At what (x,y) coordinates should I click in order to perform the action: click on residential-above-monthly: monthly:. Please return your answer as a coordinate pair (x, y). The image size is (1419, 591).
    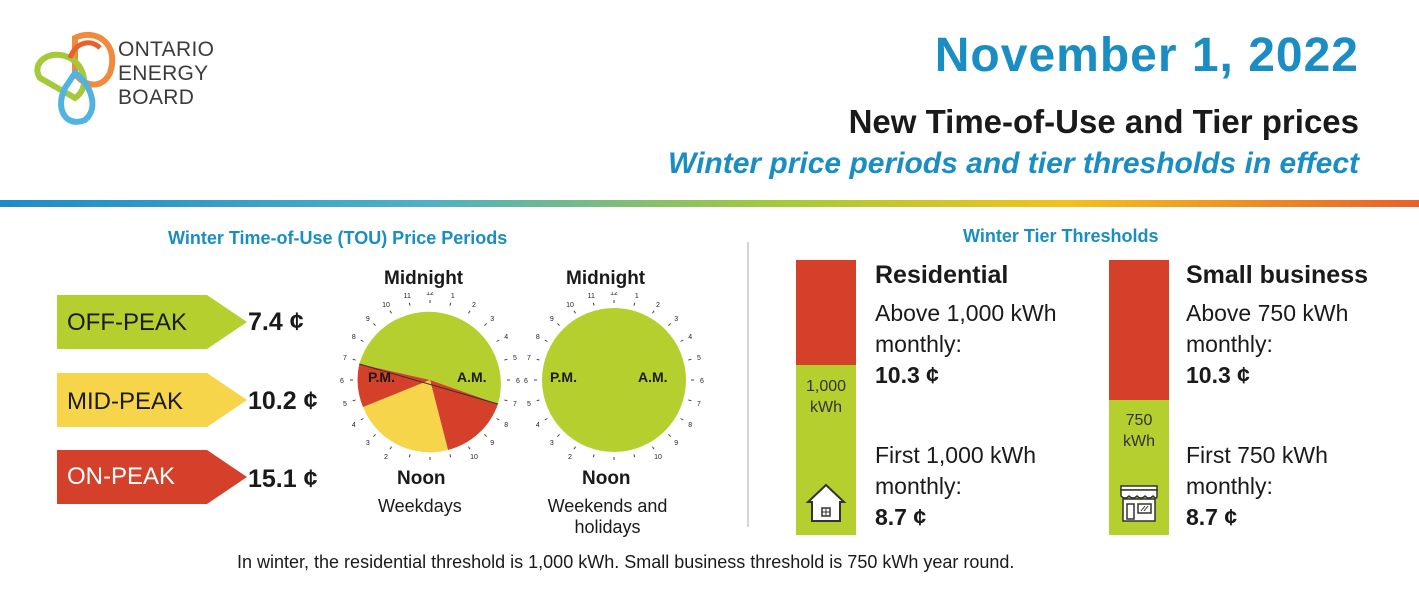
    Looking at the image, I should click on (918, 344).